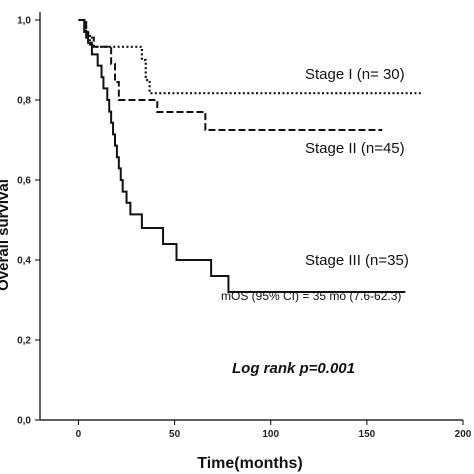  What do you see at coordinates (355, 74) in the screenshot?
I see `legend-stage-1: Stage I (n= 30)` at bounding box center [355, 74].